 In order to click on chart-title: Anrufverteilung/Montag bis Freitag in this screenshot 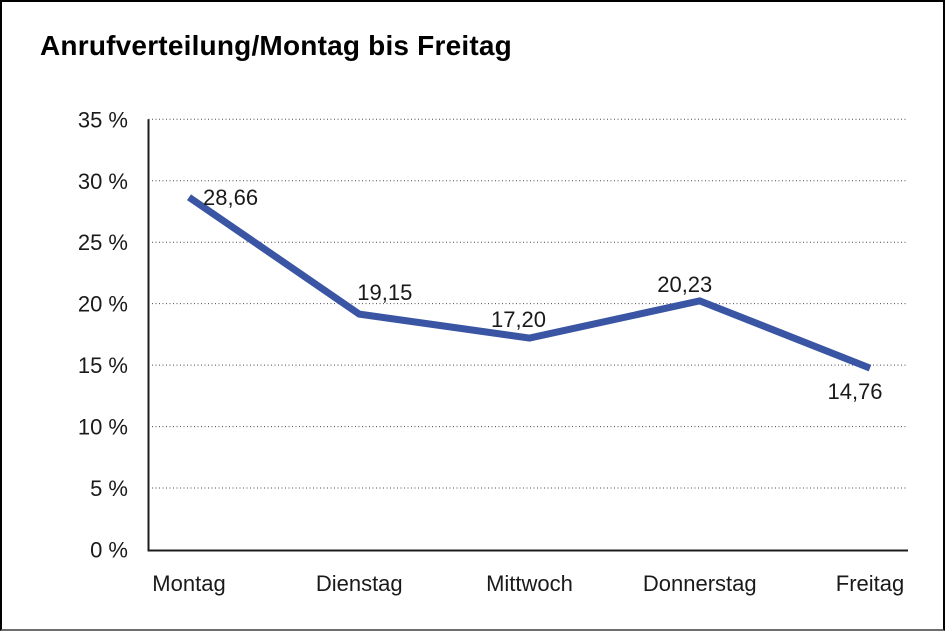, I will do `click(276, 45)`.